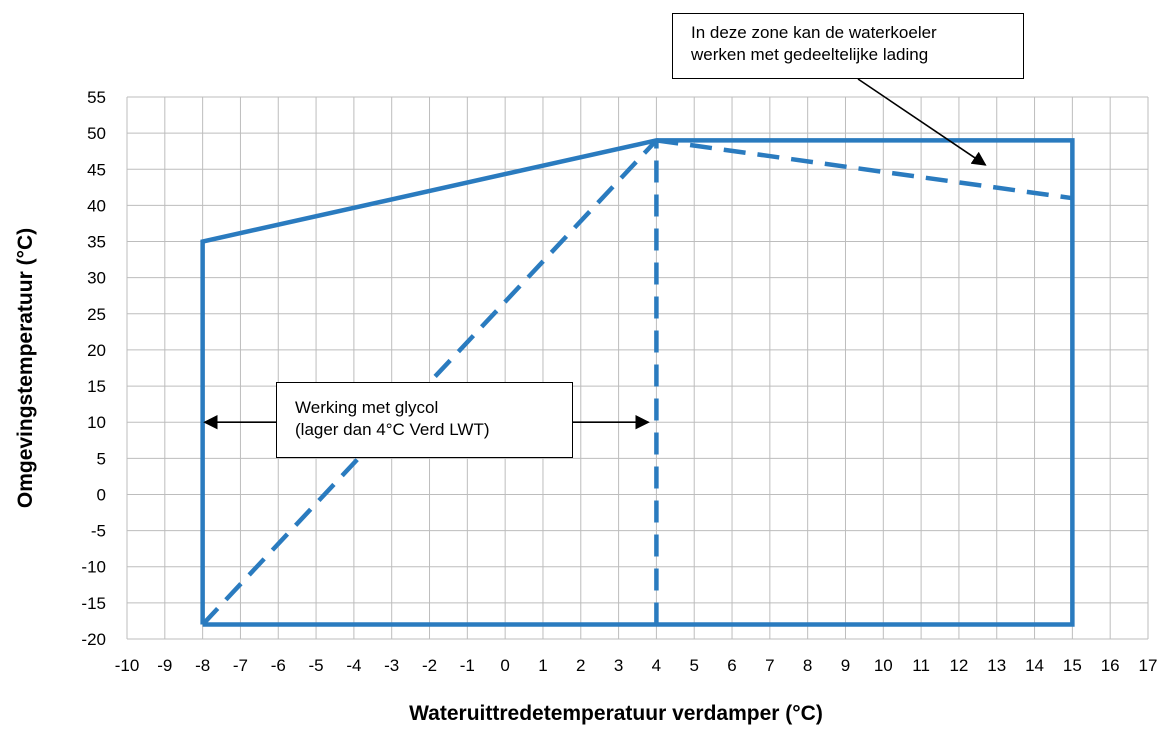  What do you see at coordinates (693, 665) in the screenshot?
I see `x-tick-label: 5` at bounding box center [693, 665].